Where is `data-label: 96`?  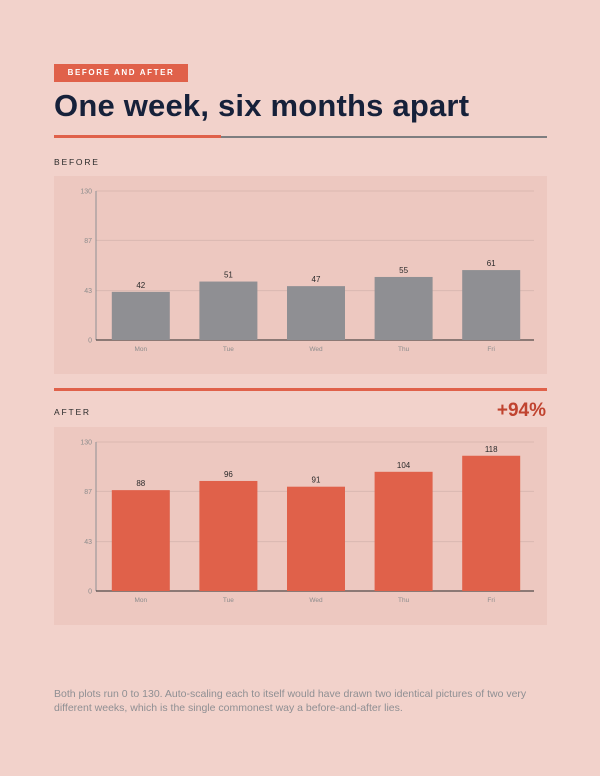 data-label: 96 is located at coordinates (228, 474).